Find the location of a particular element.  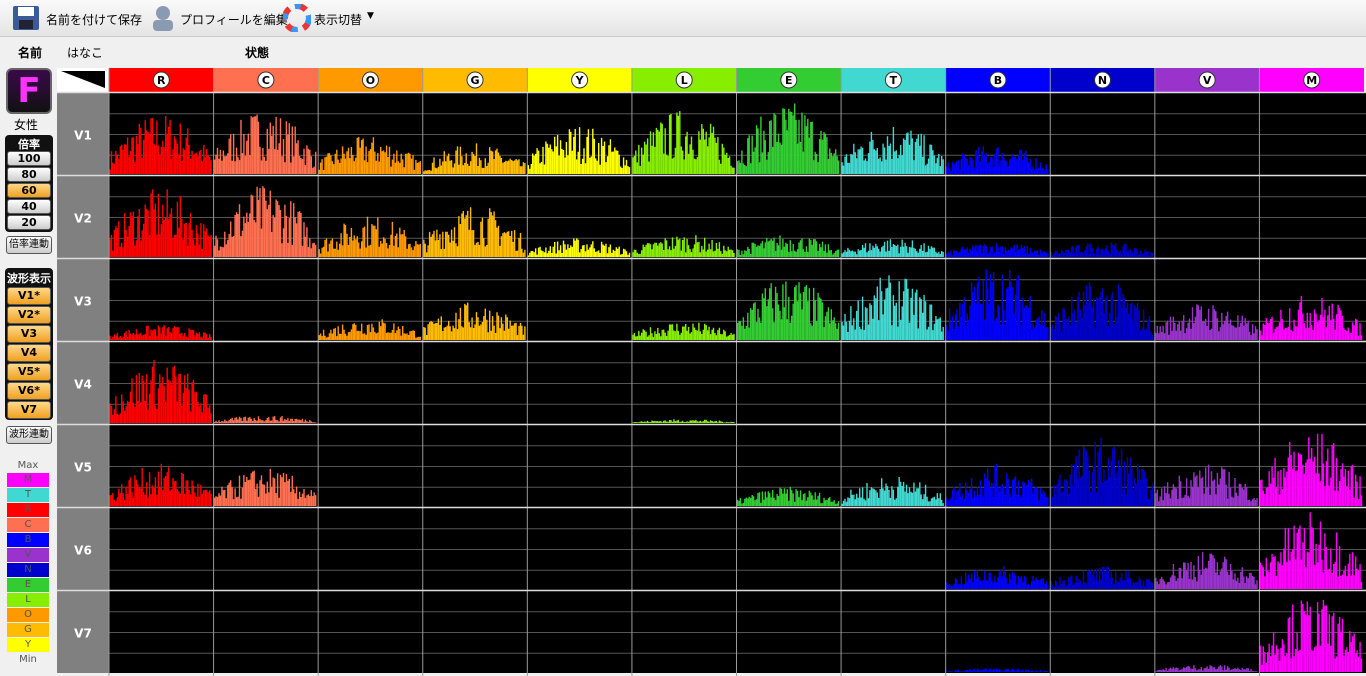

magnification-option: 60 is located at coordinates (29, 190).